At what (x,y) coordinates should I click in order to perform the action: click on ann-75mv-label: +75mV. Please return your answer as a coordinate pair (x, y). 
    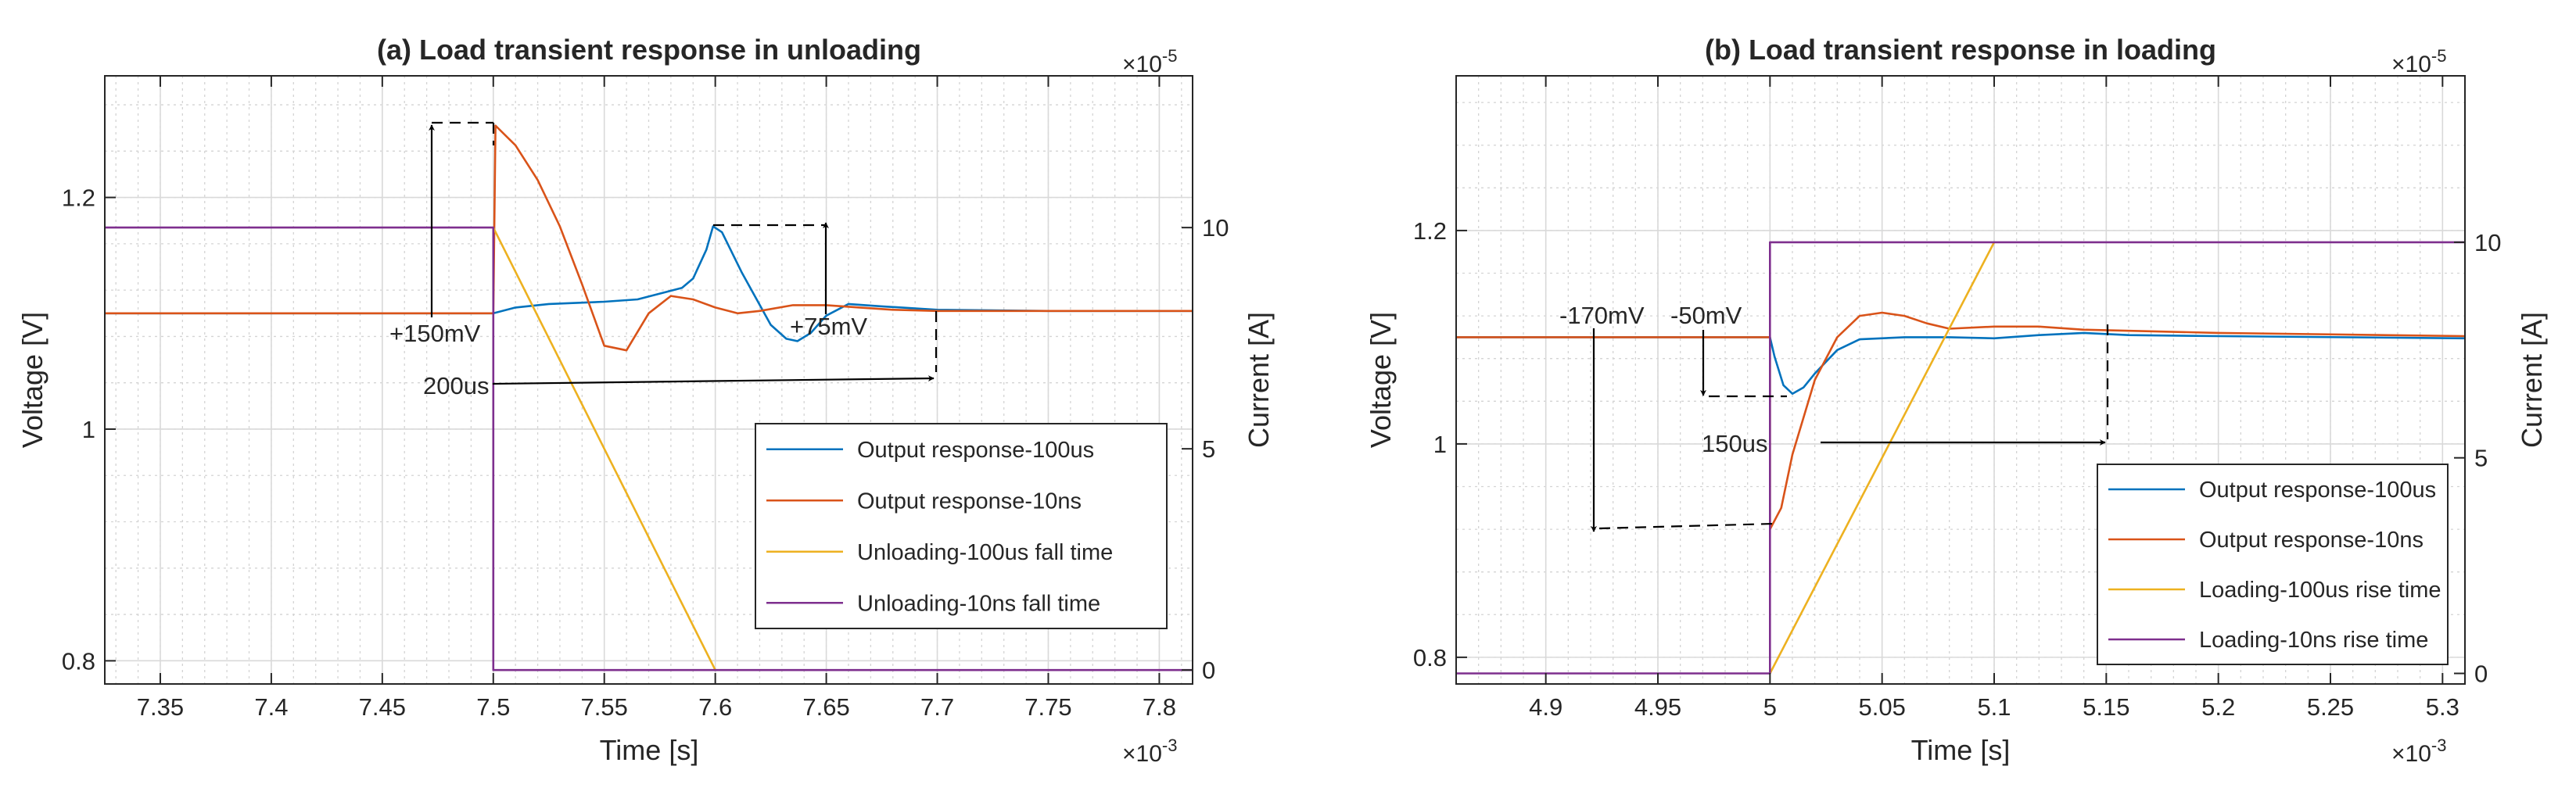
    Looking at the image, I should click on (829, 326).